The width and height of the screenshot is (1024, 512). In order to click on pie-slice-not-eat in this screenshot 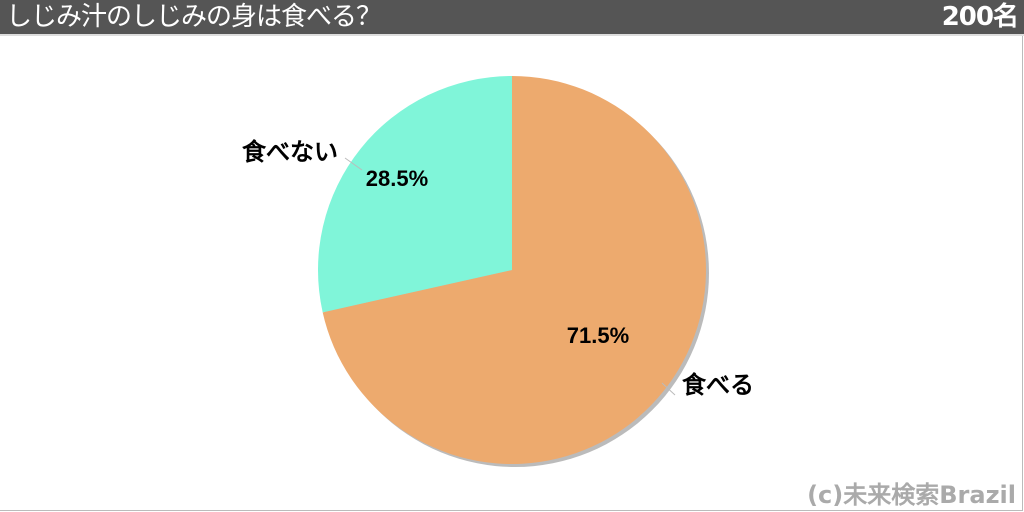, I will do `click(415, 194)`.